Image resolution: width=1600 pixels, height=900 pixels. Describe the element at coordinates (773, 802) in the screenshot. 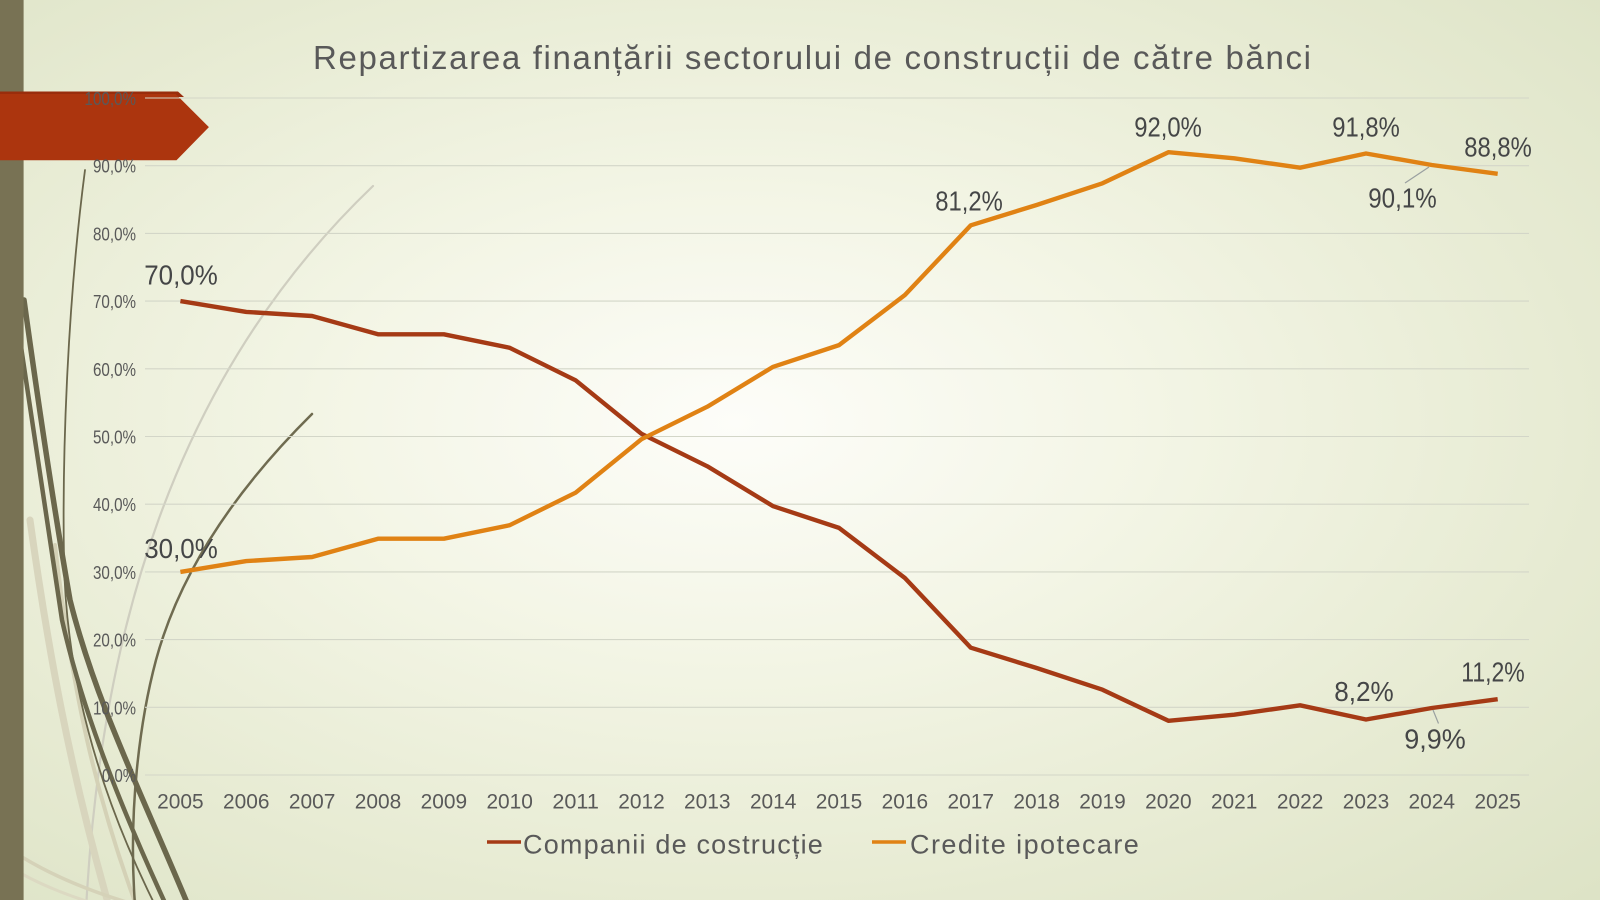

I see `svg-text: 2014` at that location.